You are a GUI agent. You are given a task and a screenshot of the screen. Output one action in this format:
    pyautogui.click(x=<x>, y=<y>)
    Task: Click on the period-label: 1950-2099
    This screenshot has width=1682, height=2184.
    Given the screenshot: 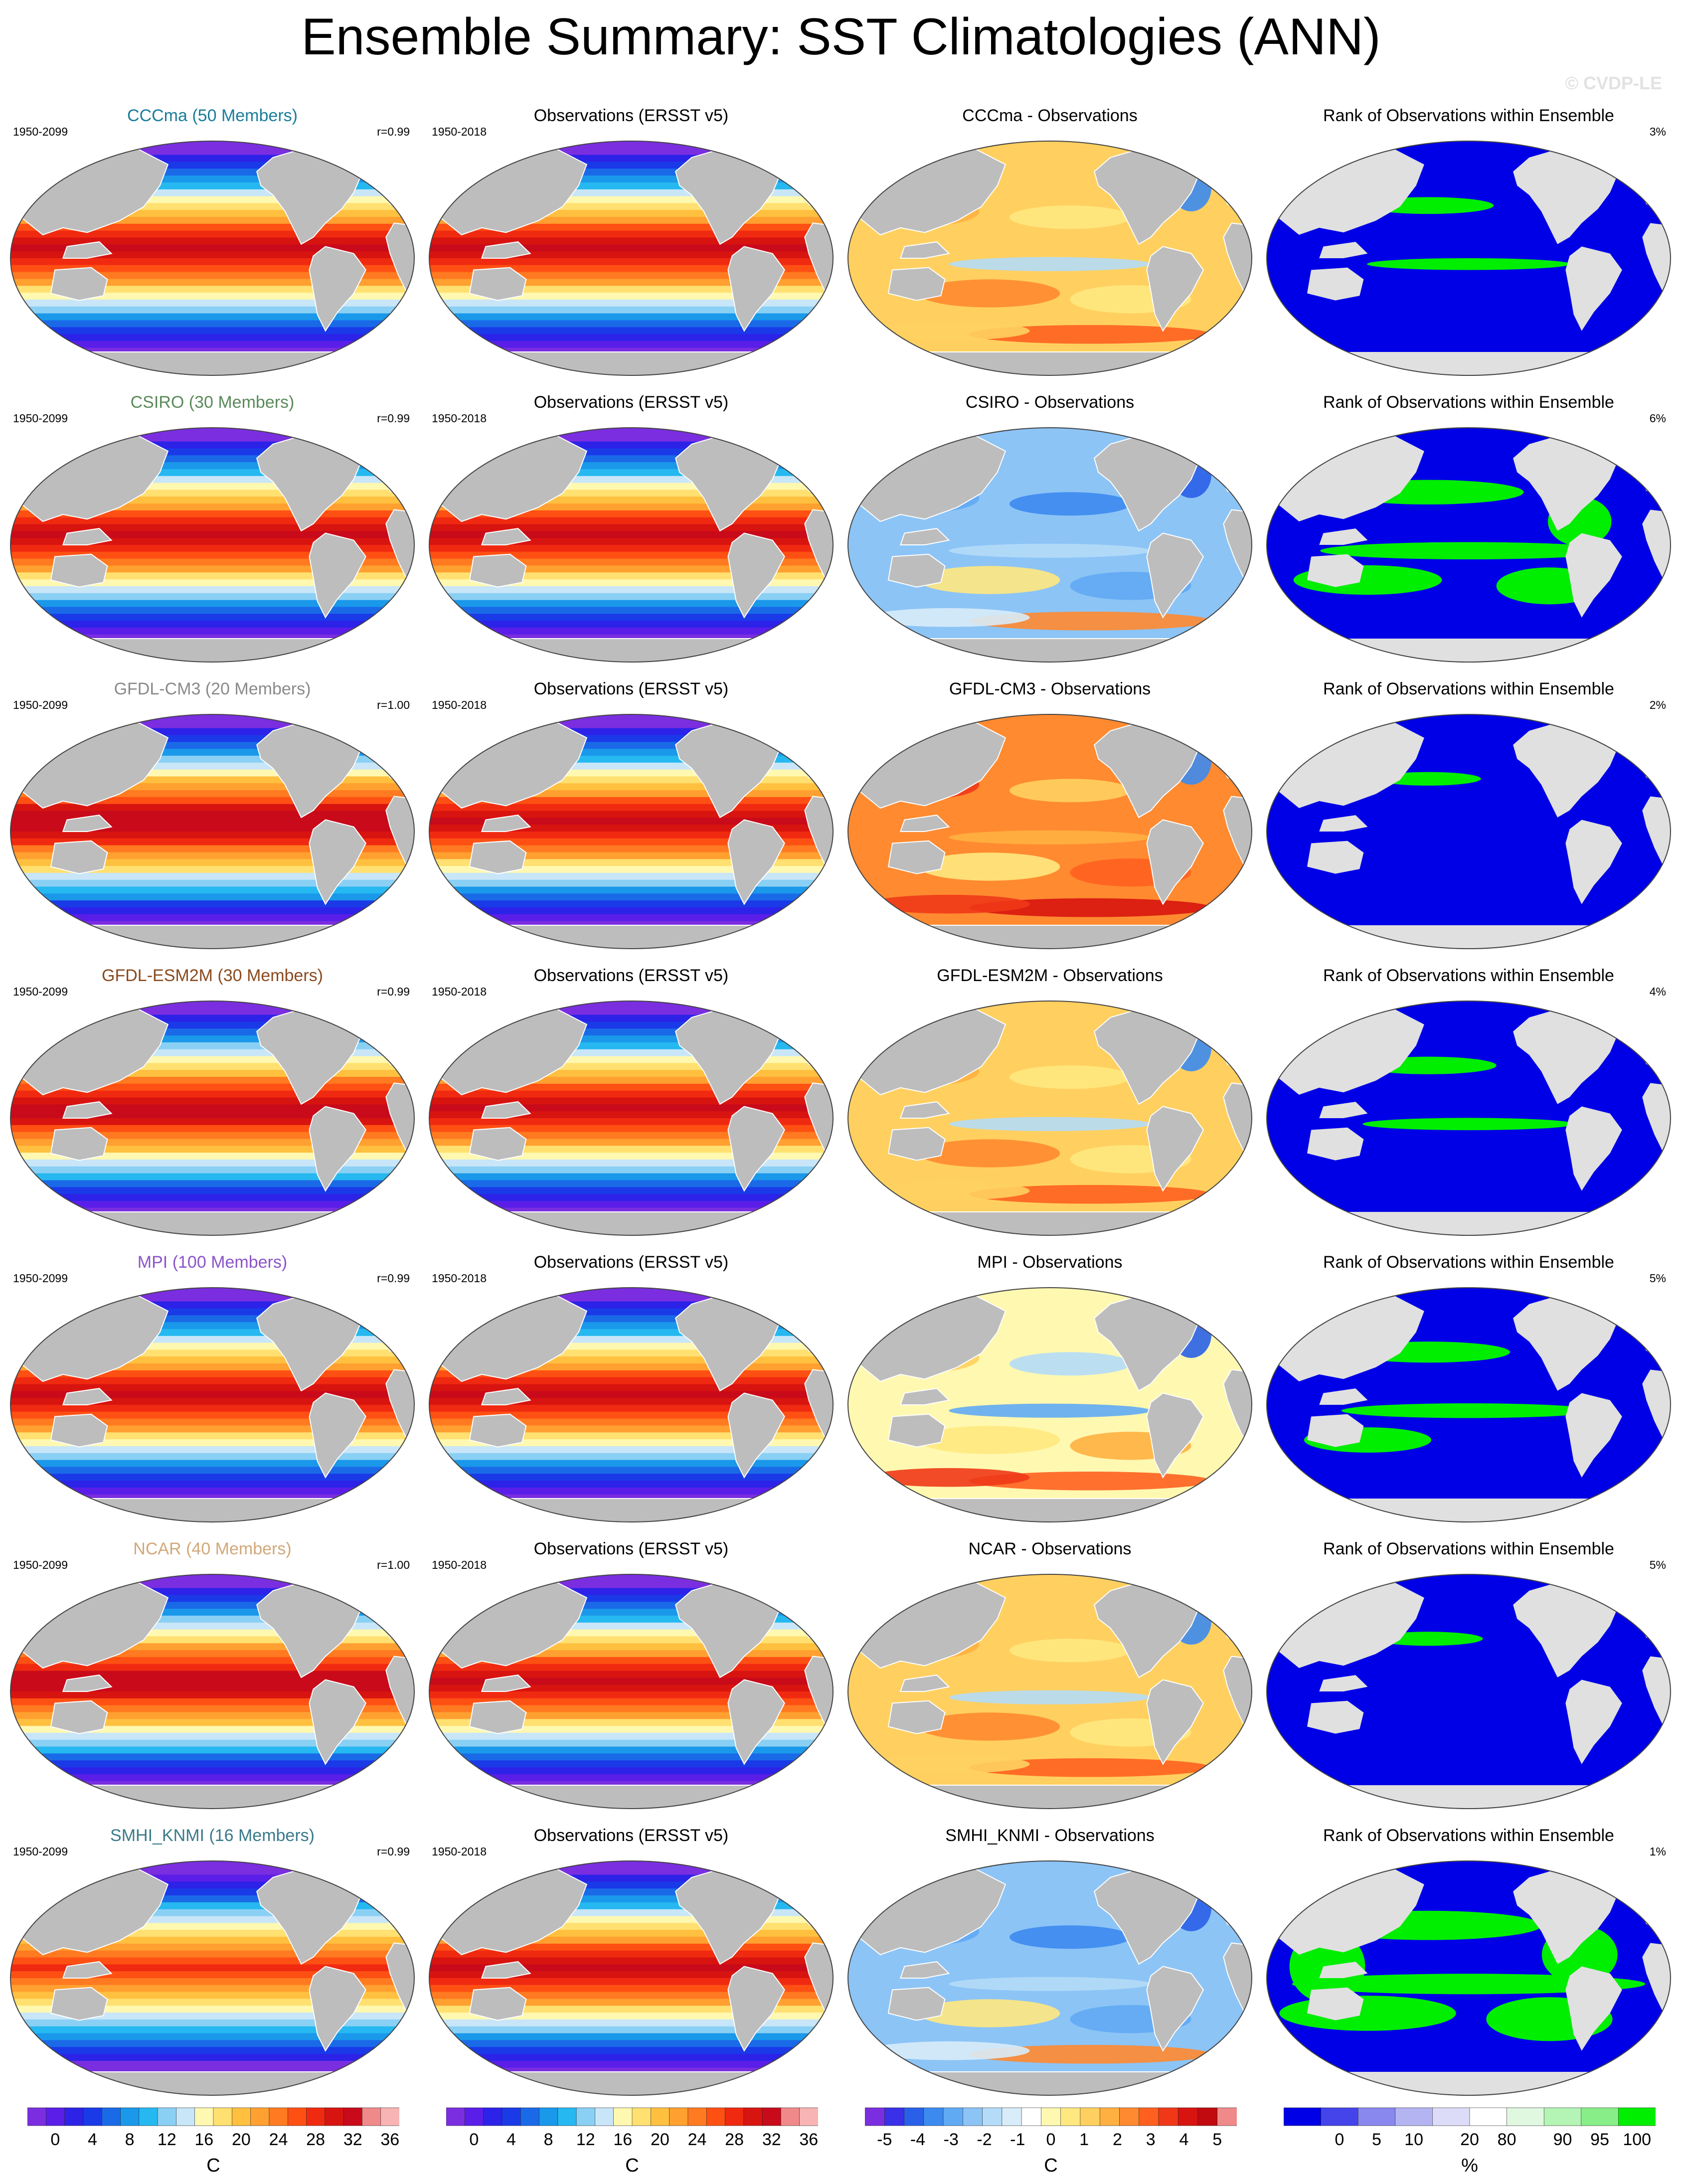 What is the action you would take?
    pyautogui.click(x=40, y=1851)
    